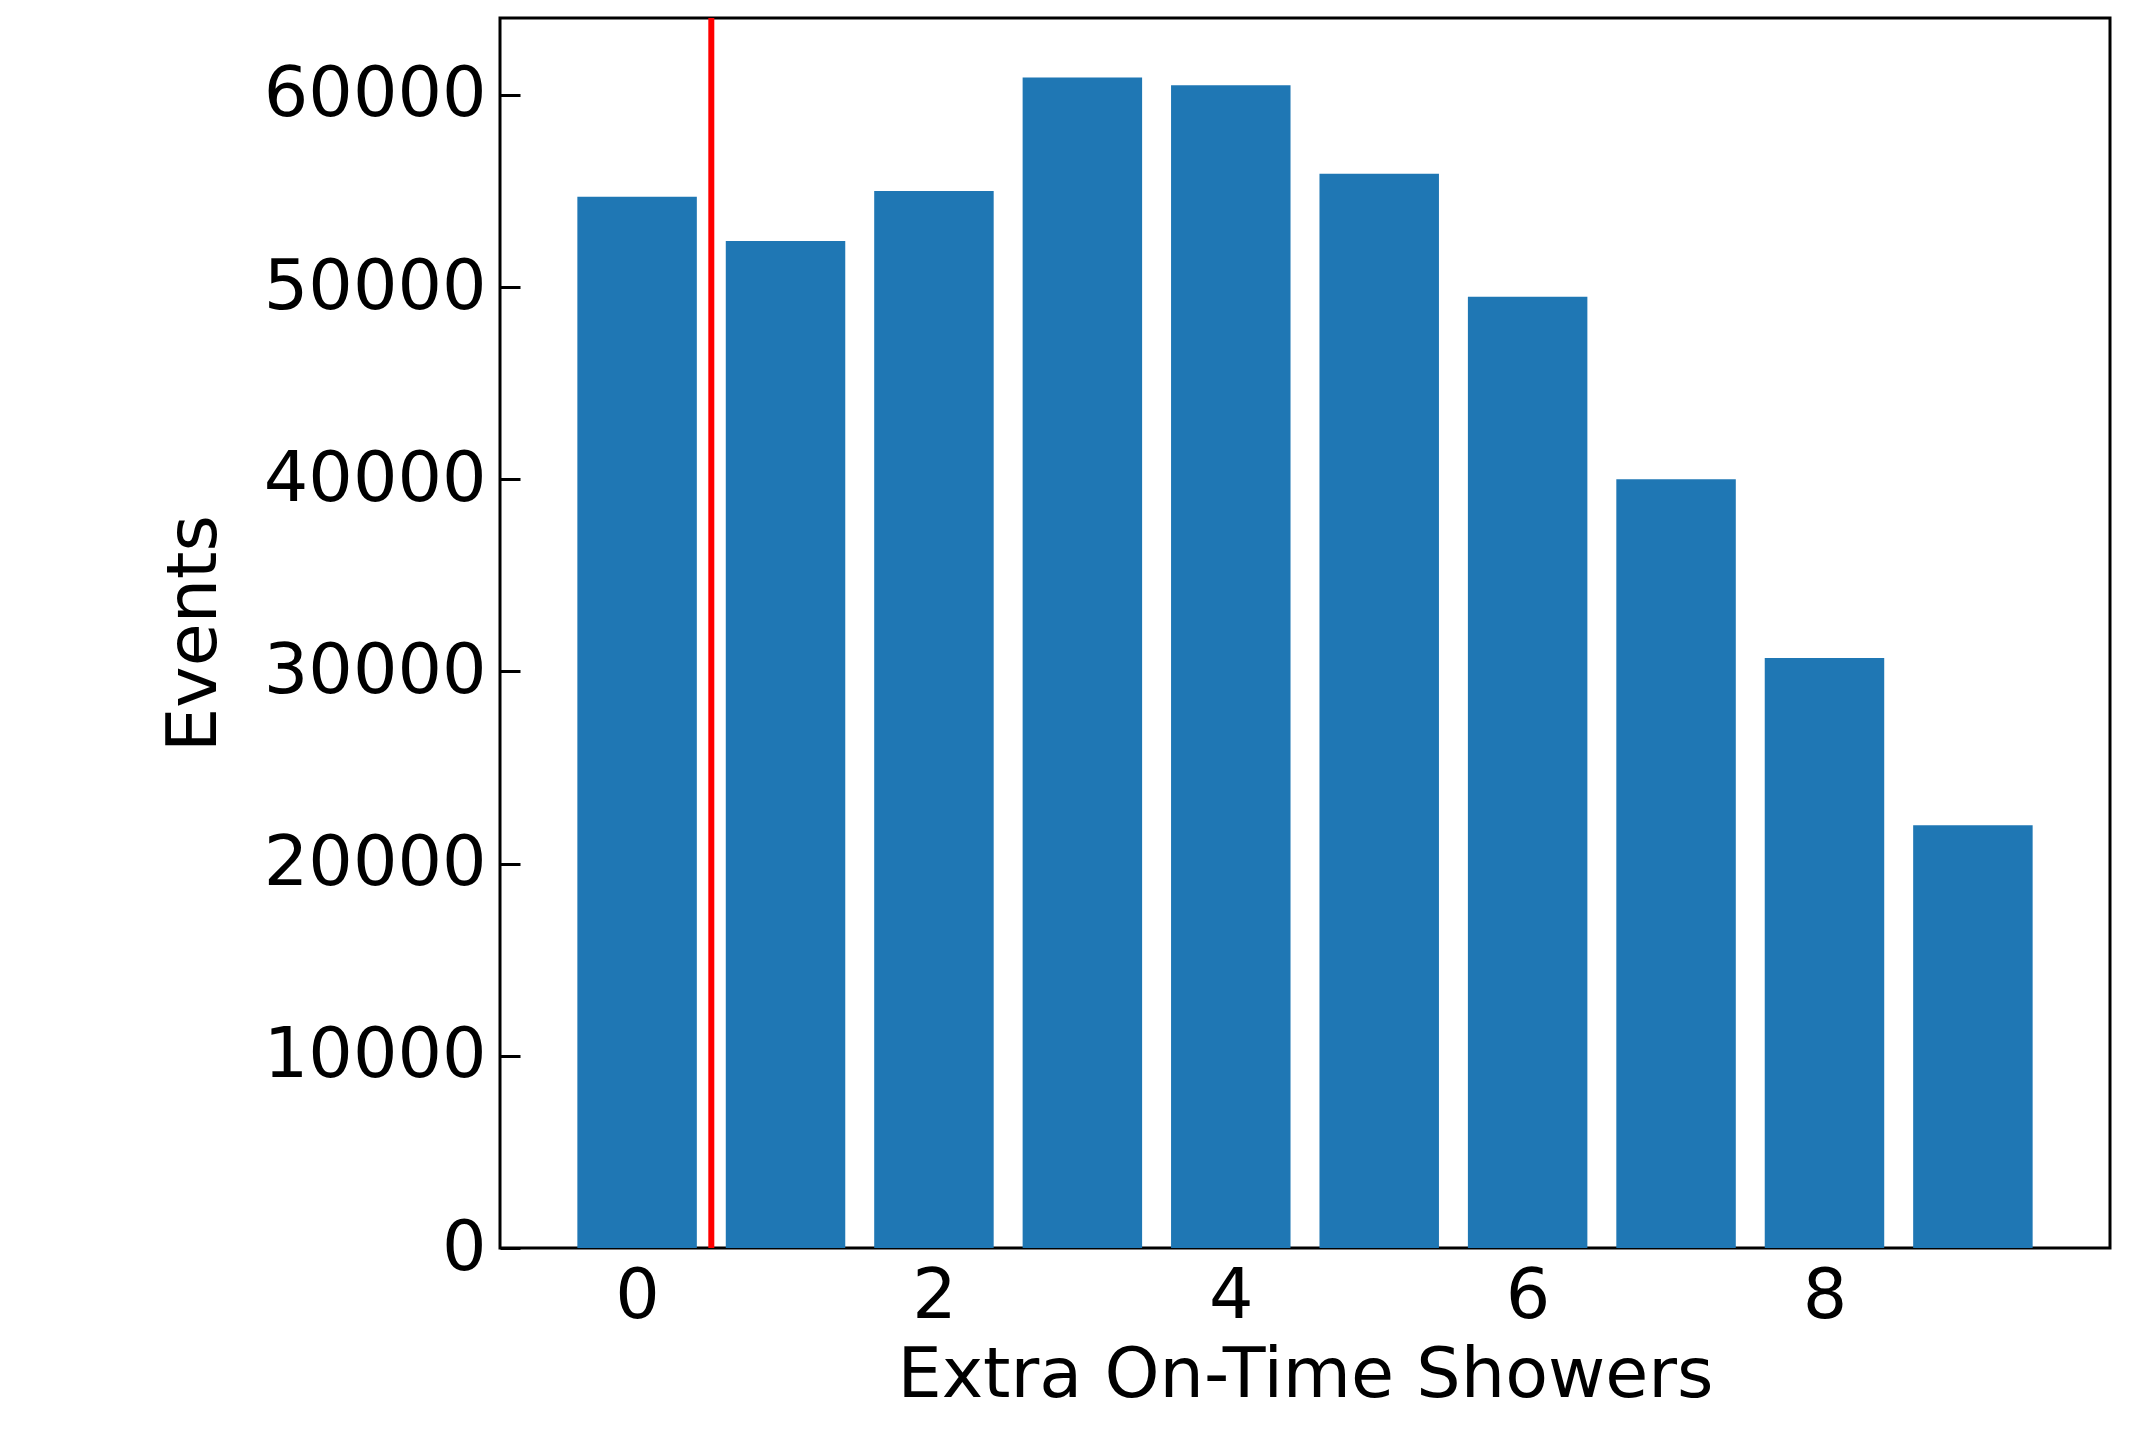 This screenshot has width=2137, height=1450. Describe the element at coordinates (1825, 1293) in the screenshot. I see `x-tick-label: 8` at that location.